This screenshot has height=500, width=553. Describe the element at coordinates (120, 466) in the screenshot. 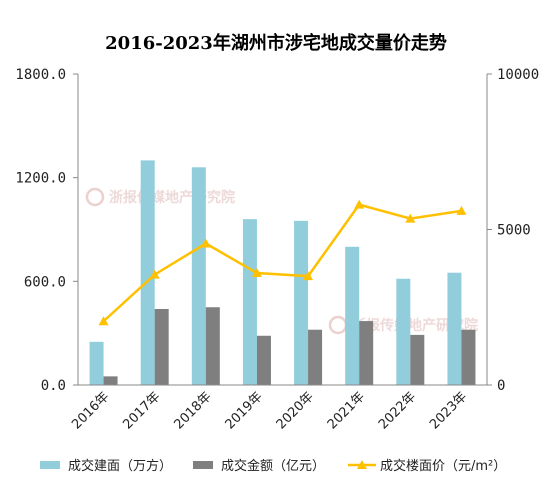

I see `legend-label: 成交建面（万方）` at that location.